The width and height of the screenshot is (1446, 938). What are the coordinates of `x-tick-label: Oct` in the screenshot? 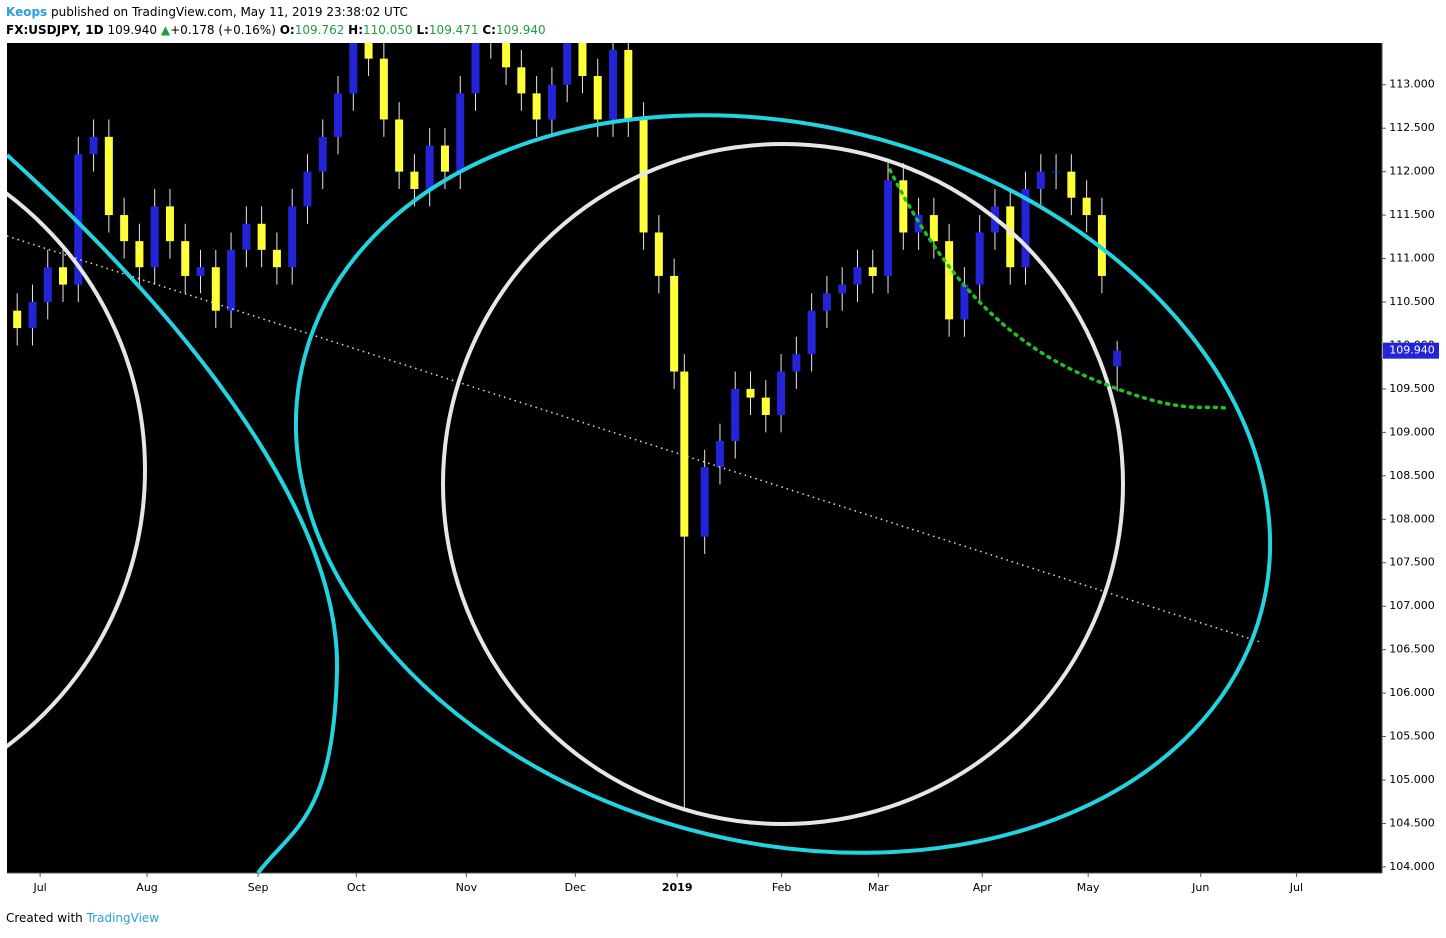 It's located at (357, 887).